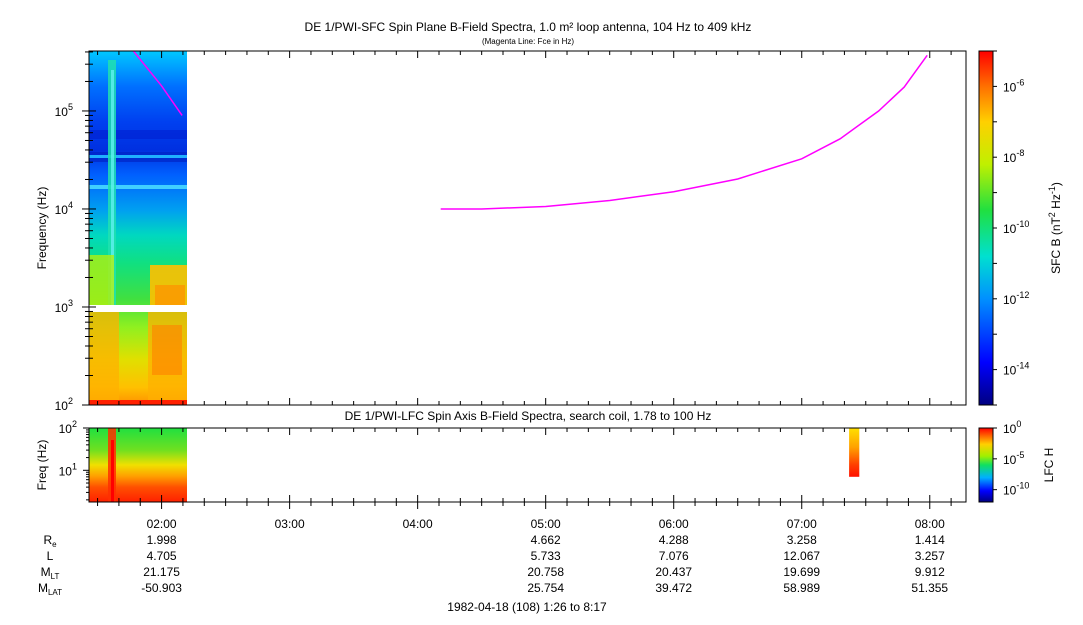 The height and width of the screenshot is (625, 1083). Describe the element at coordinates (138, 228) in the screenshot. I see `sfc-spectrogram` at that location.